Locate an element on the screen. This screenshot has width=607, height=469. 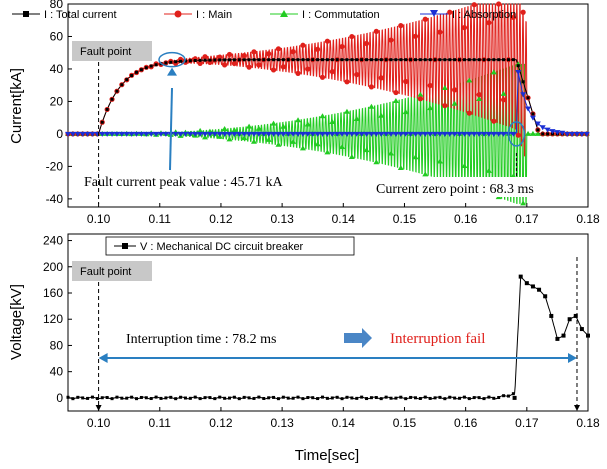
legend-commutation: I : Commutation is located at coordinates (325, 15).